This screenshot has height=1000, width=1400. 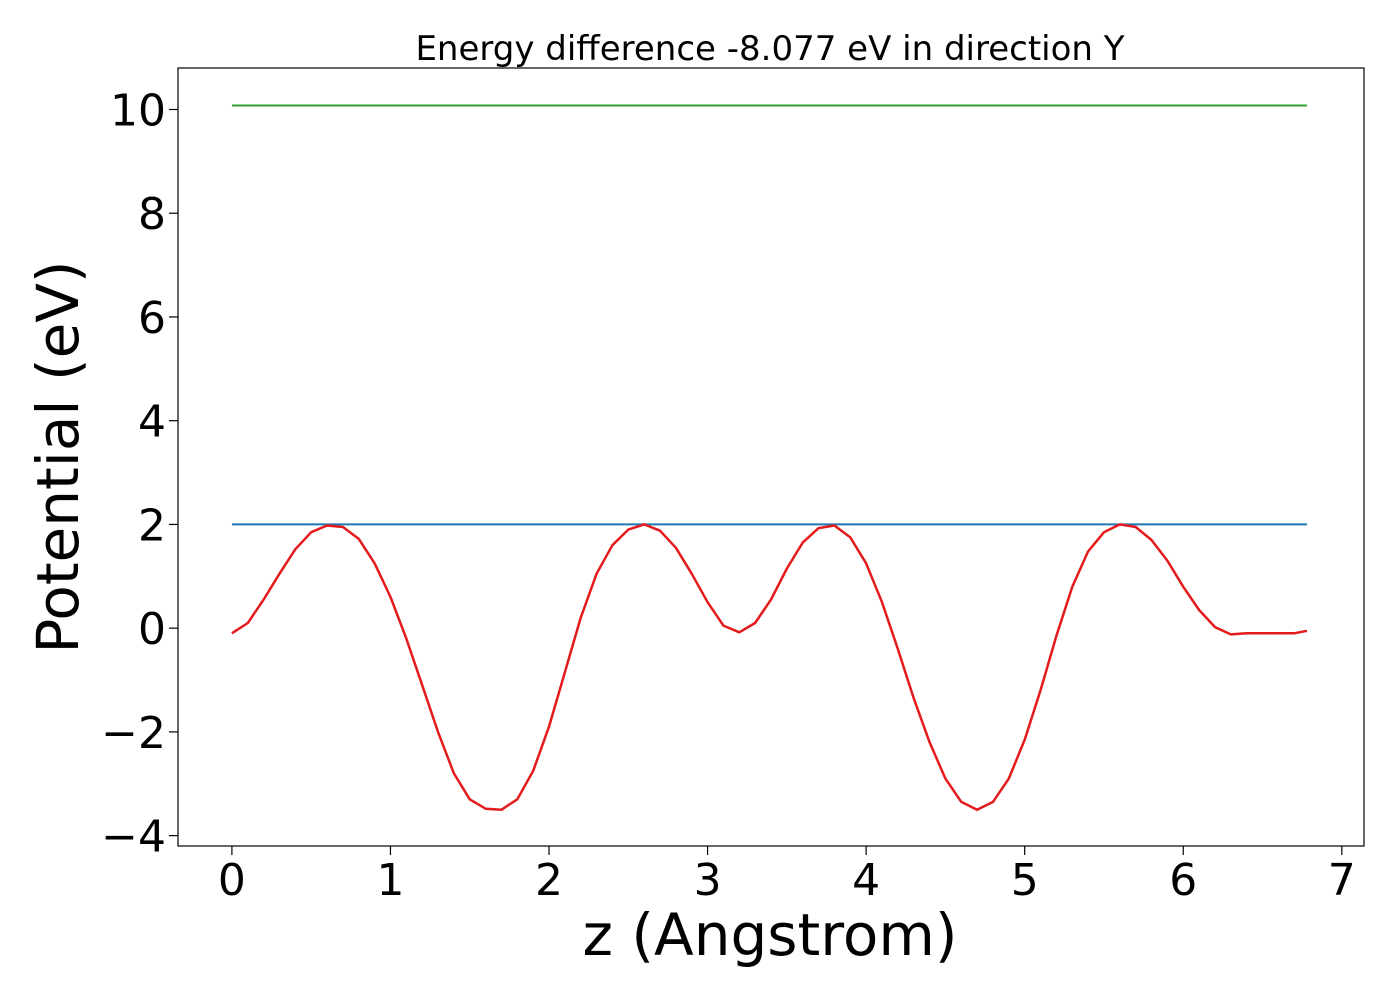 I want to click on x-tick-label: 5, so click(x=1025, y=880).